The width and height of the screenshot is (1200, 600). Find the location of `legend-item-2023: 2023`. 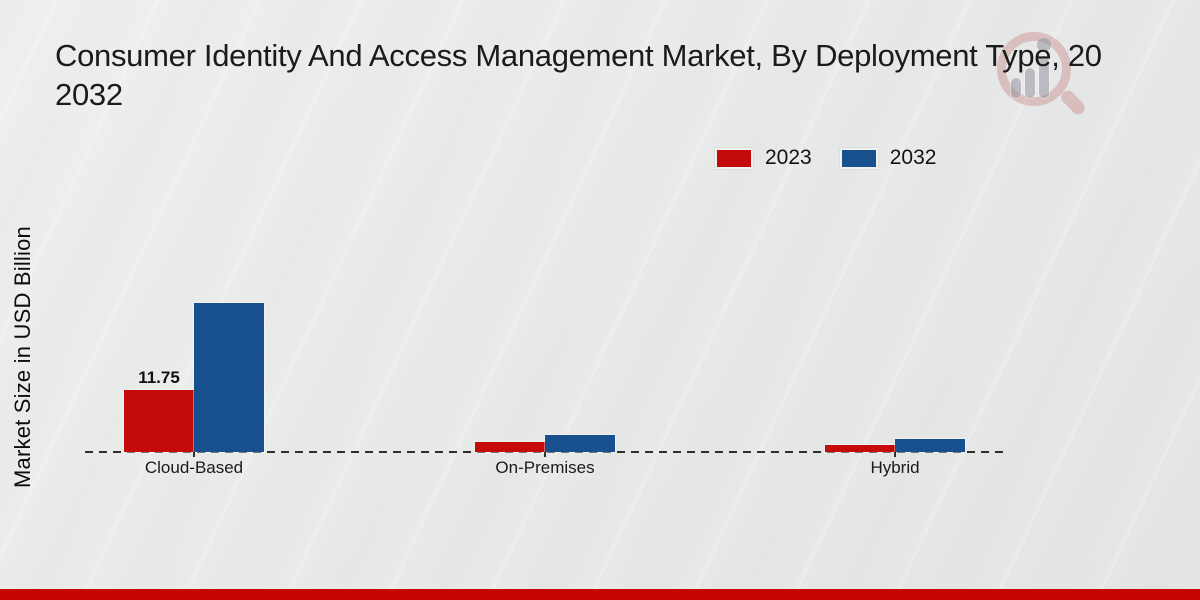

legend-item-2023: 2023 is located at coordinates (763, 158).